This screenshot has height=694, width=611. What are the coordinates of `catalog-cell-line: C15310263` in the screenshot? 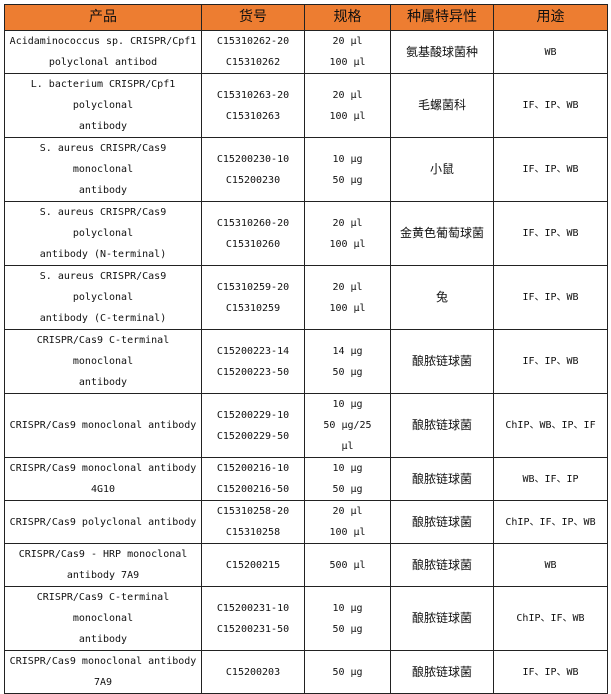 It's located at (253, 116).